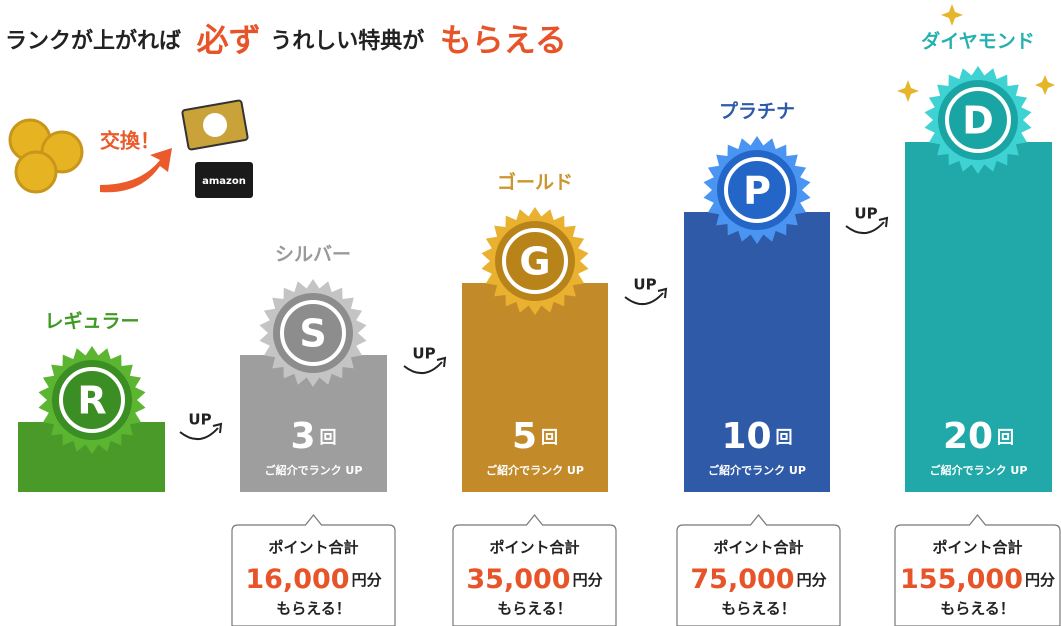  Describe the element at coordinates (136, 170) in the screenshot. I see `exchange-arrow` at that location.